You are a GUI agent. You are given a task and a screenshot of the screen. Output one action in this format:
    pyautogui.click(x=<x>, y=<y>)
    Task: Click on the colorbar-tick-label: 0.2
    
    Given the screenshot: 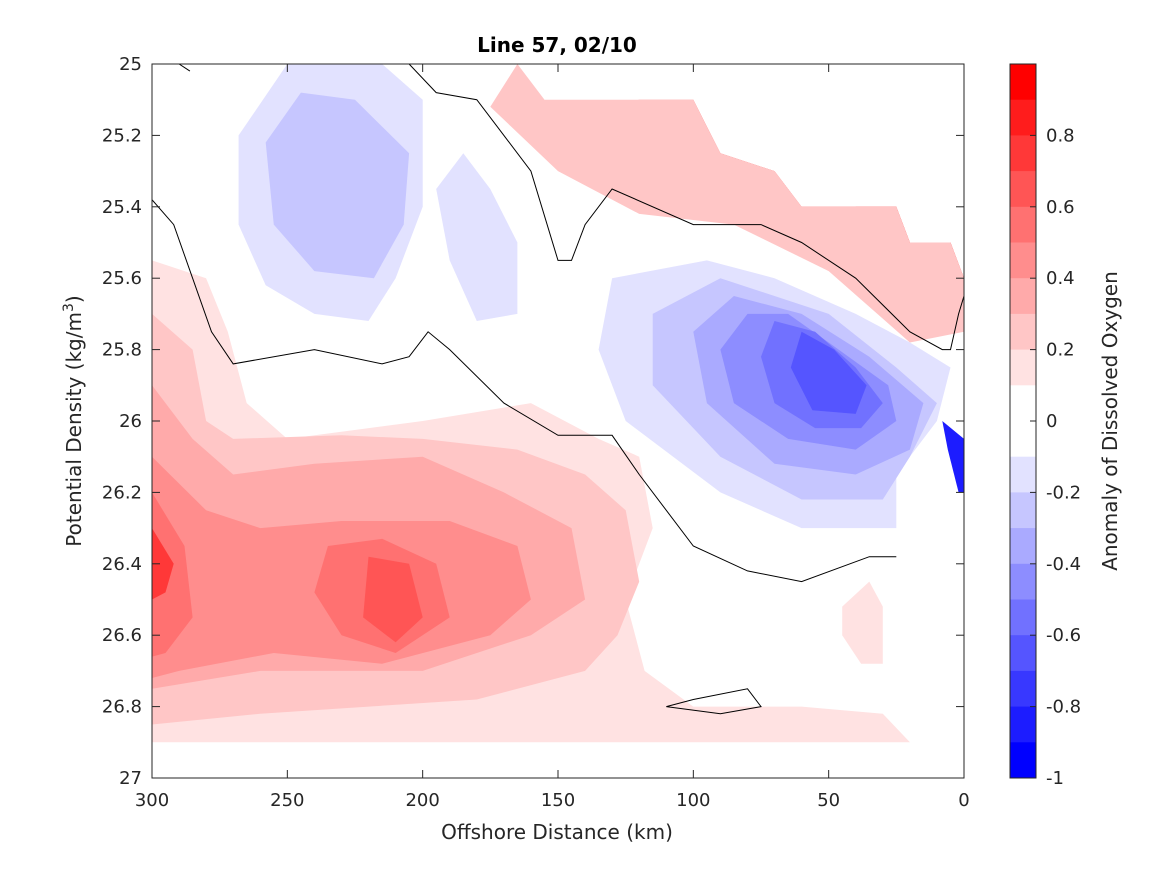 What is the action you would take?
    pyautogui.click(x=1060, y=350)
    